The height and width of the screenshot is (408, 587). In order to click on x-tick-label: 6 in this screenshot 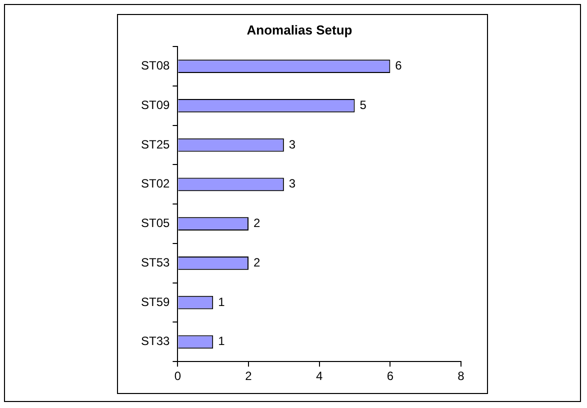, I will do `click(390, 376)`.